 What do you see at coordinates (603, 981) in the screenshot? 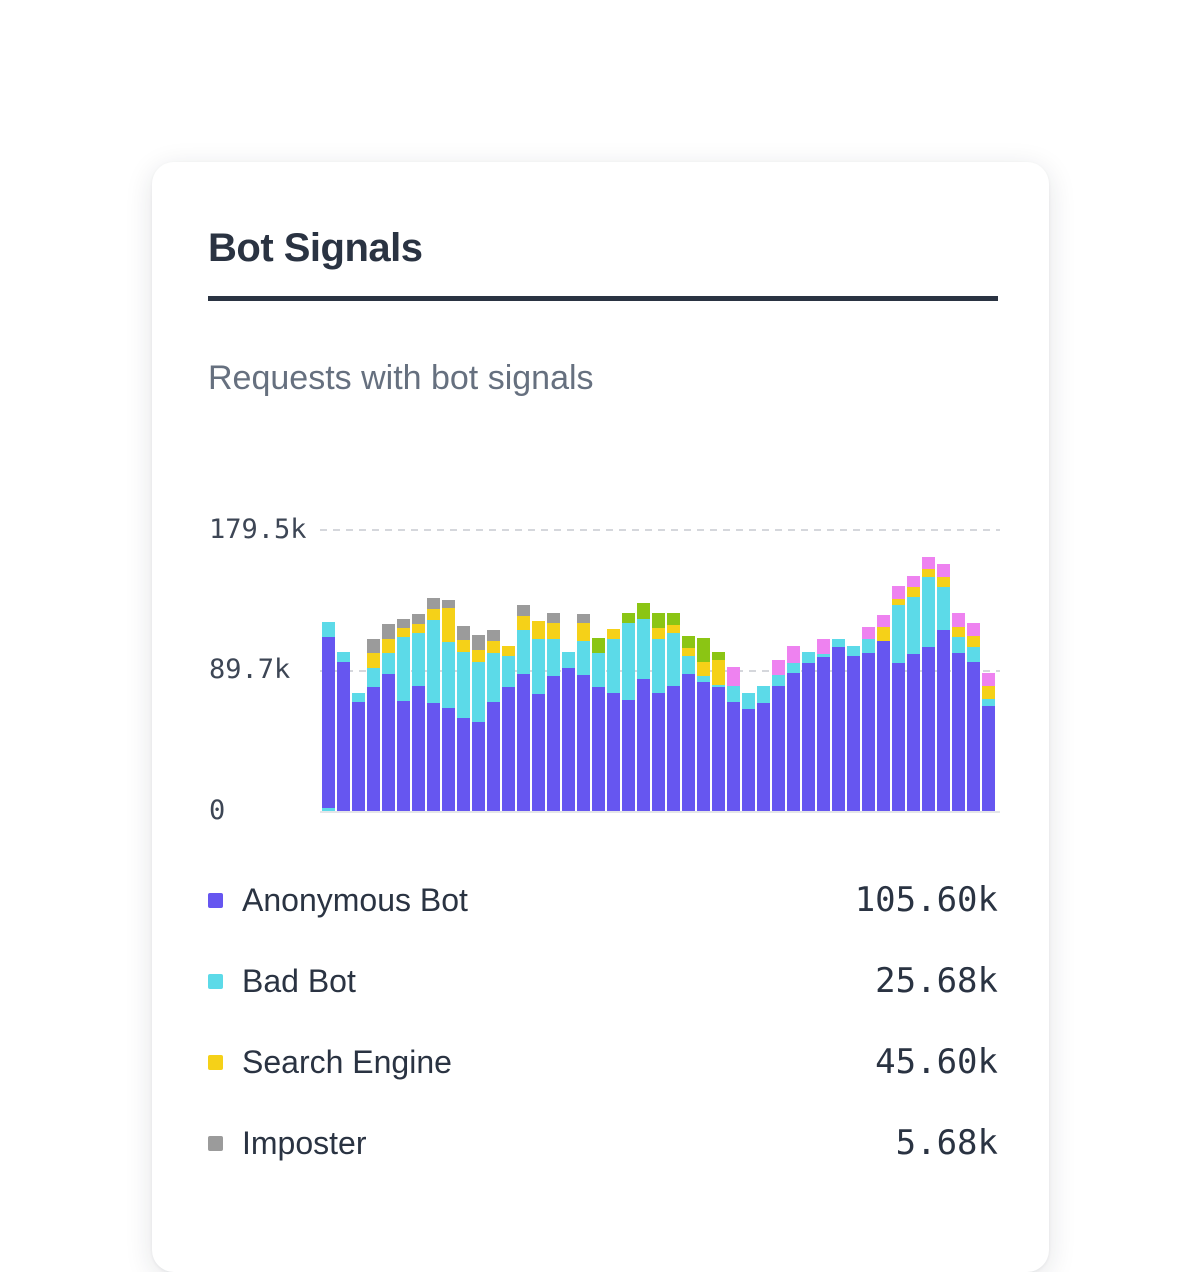
I see `legend-row-bad-bot: Bad Bot 25.68k` at bounding box center [603, 981].